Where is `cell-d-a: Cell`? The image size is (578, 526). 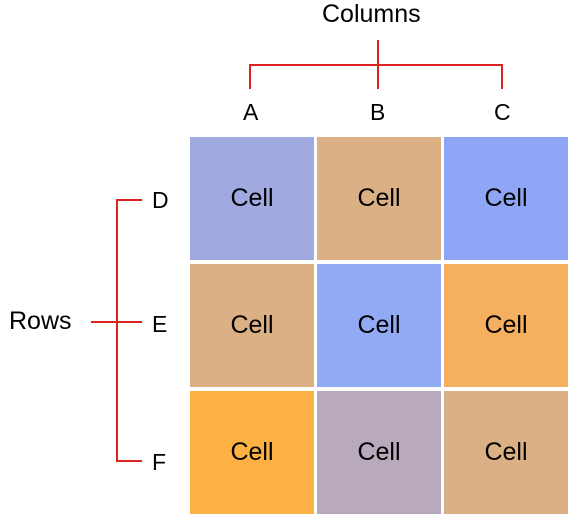 cell-d-a: Cell is located at coordinates (252, 198).